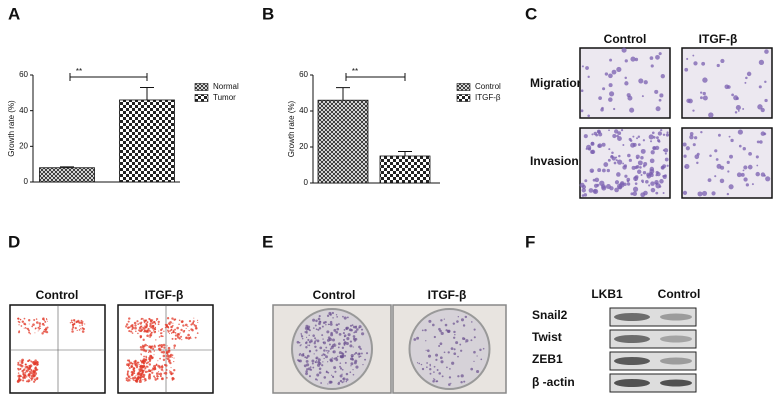 This screenshot has width=773, height=401. Describe the element at coordinates (303, 74) in the screenshot. I see `y-tick-label: 60` at that location.